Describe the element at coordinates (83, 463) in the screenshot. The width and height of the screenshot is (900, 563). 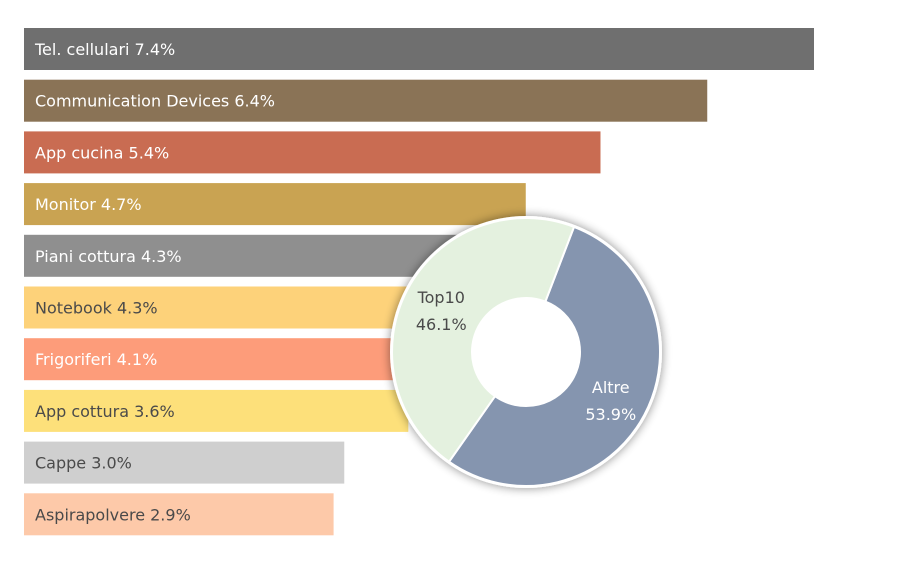
I see `bar-label-cappe: Cappe 3.0%` at that location.